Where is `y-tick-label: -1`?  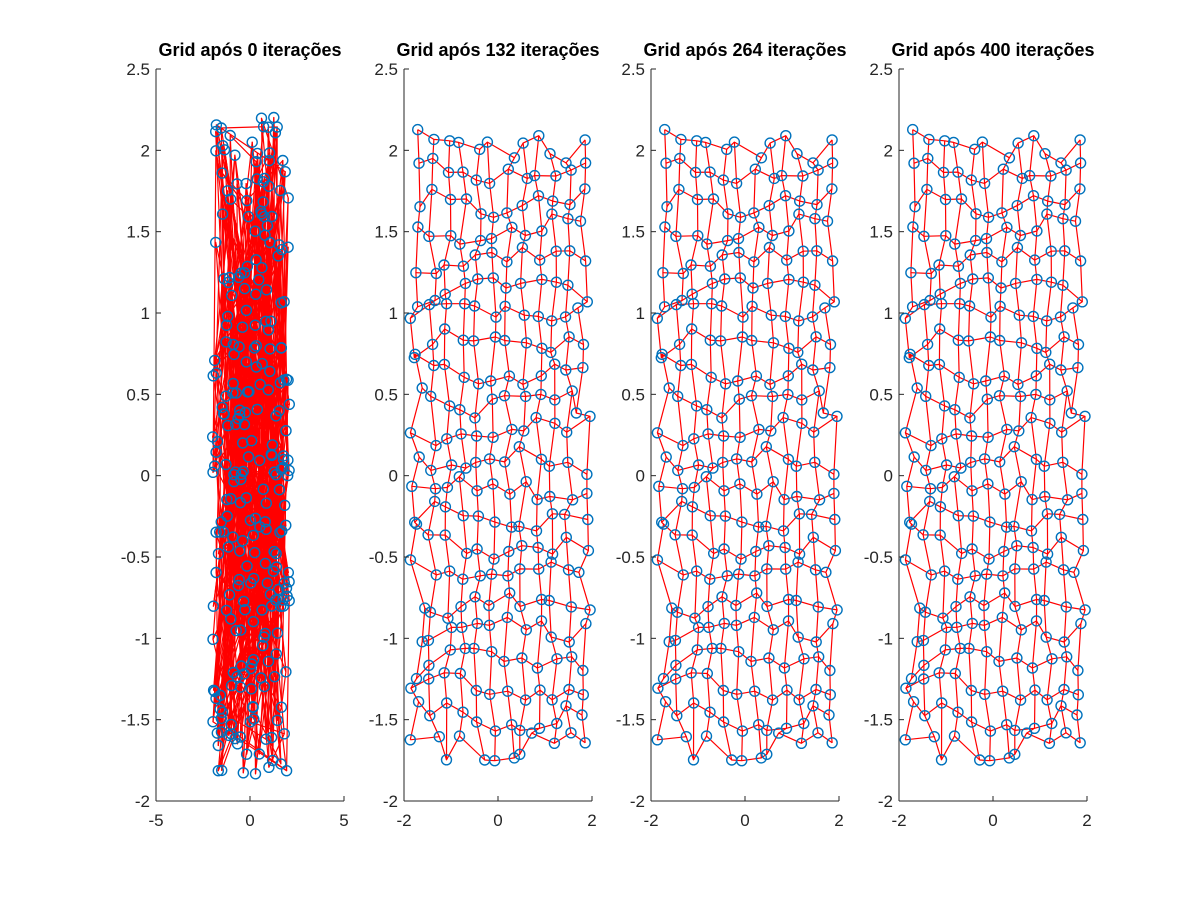 y-tick-label: -1 is located at coordinates (390, 638).